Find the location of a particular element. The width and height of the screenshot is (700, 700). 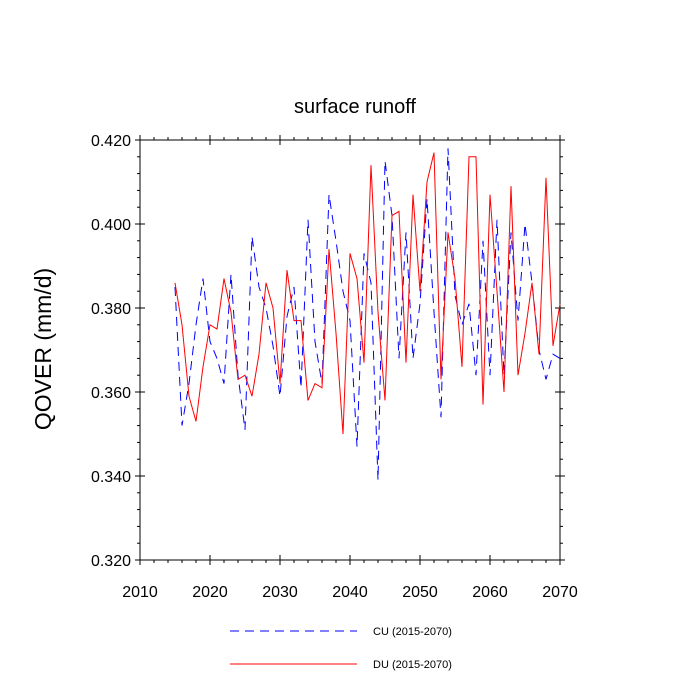

y-tick-label: 0.320 is located at coordinates (111, 561).